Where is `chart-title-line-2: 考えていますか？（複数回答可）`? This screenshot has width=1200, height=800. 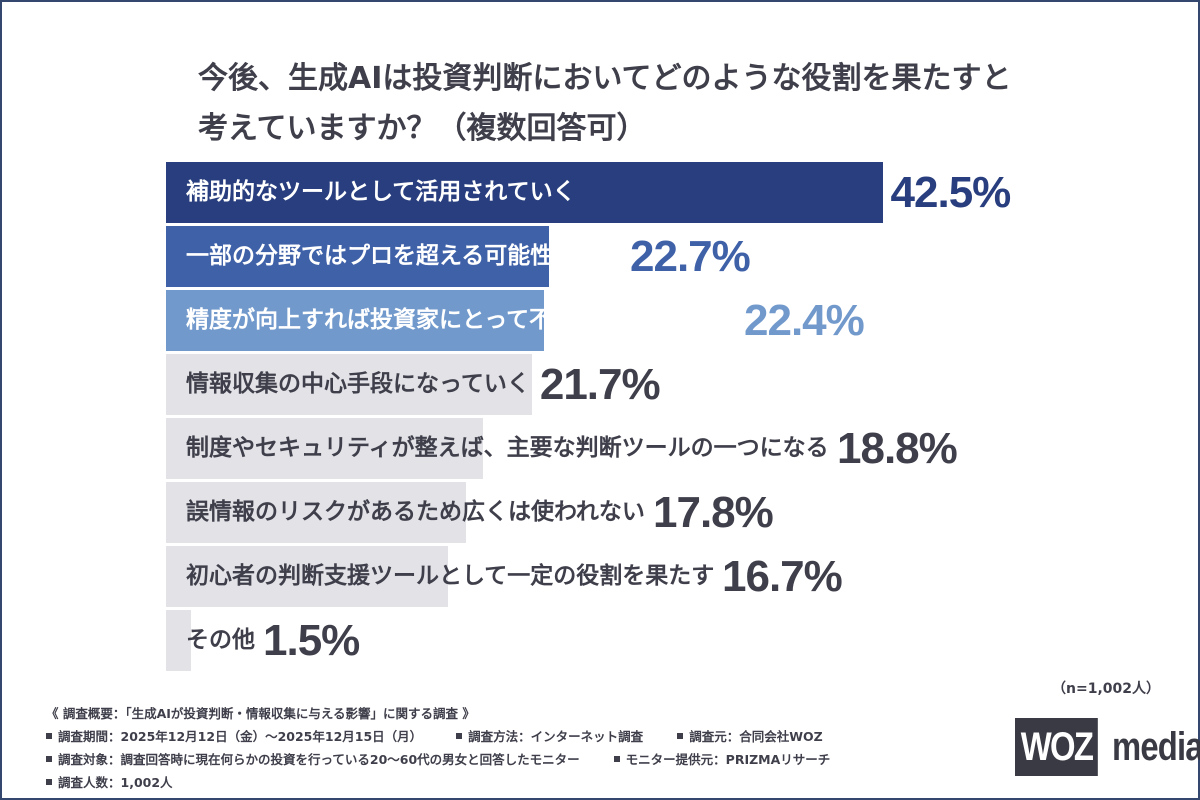 chart-title-line-2: 考えていますか？（複数回答可） is located at coordinates (422, 128).